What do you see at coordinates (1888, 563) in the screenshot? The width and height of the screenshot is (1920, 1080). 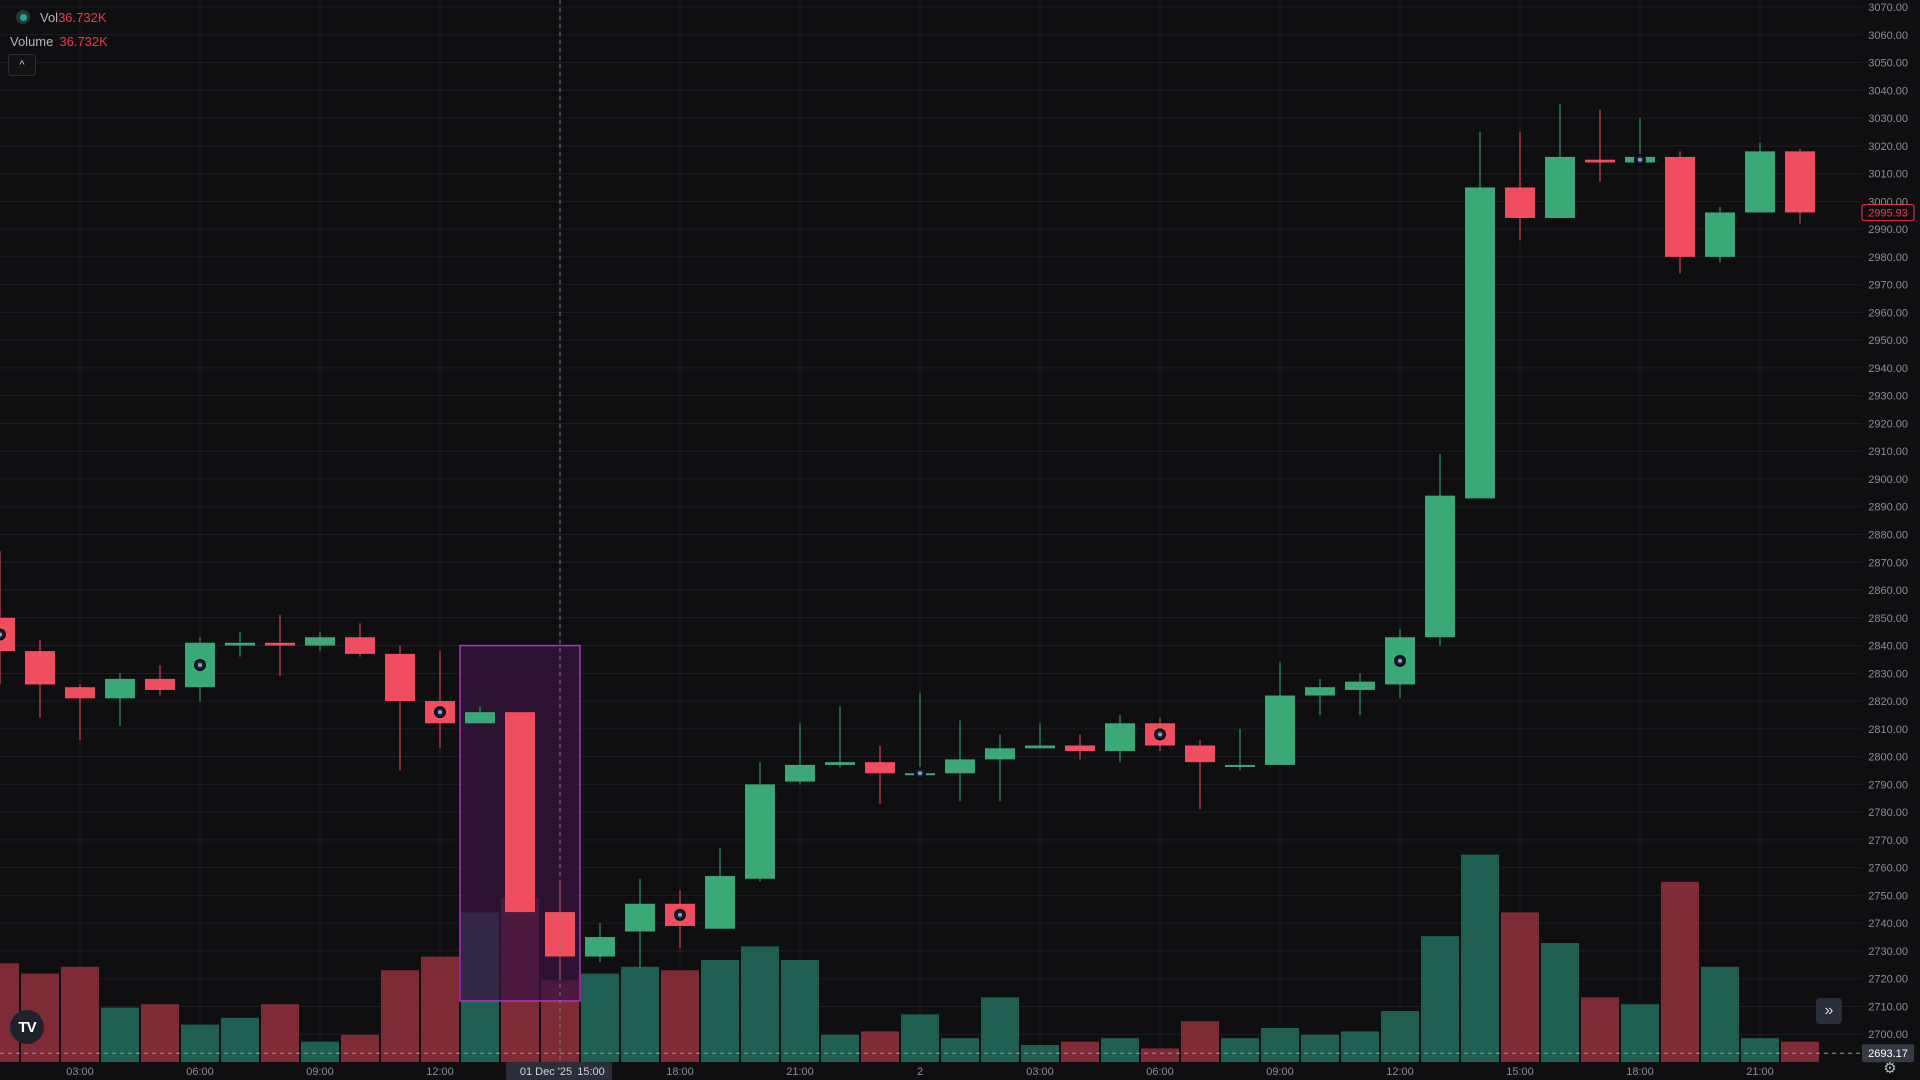 I see `y-tick-label: 2870.00` at bounding box center [1888, 563].